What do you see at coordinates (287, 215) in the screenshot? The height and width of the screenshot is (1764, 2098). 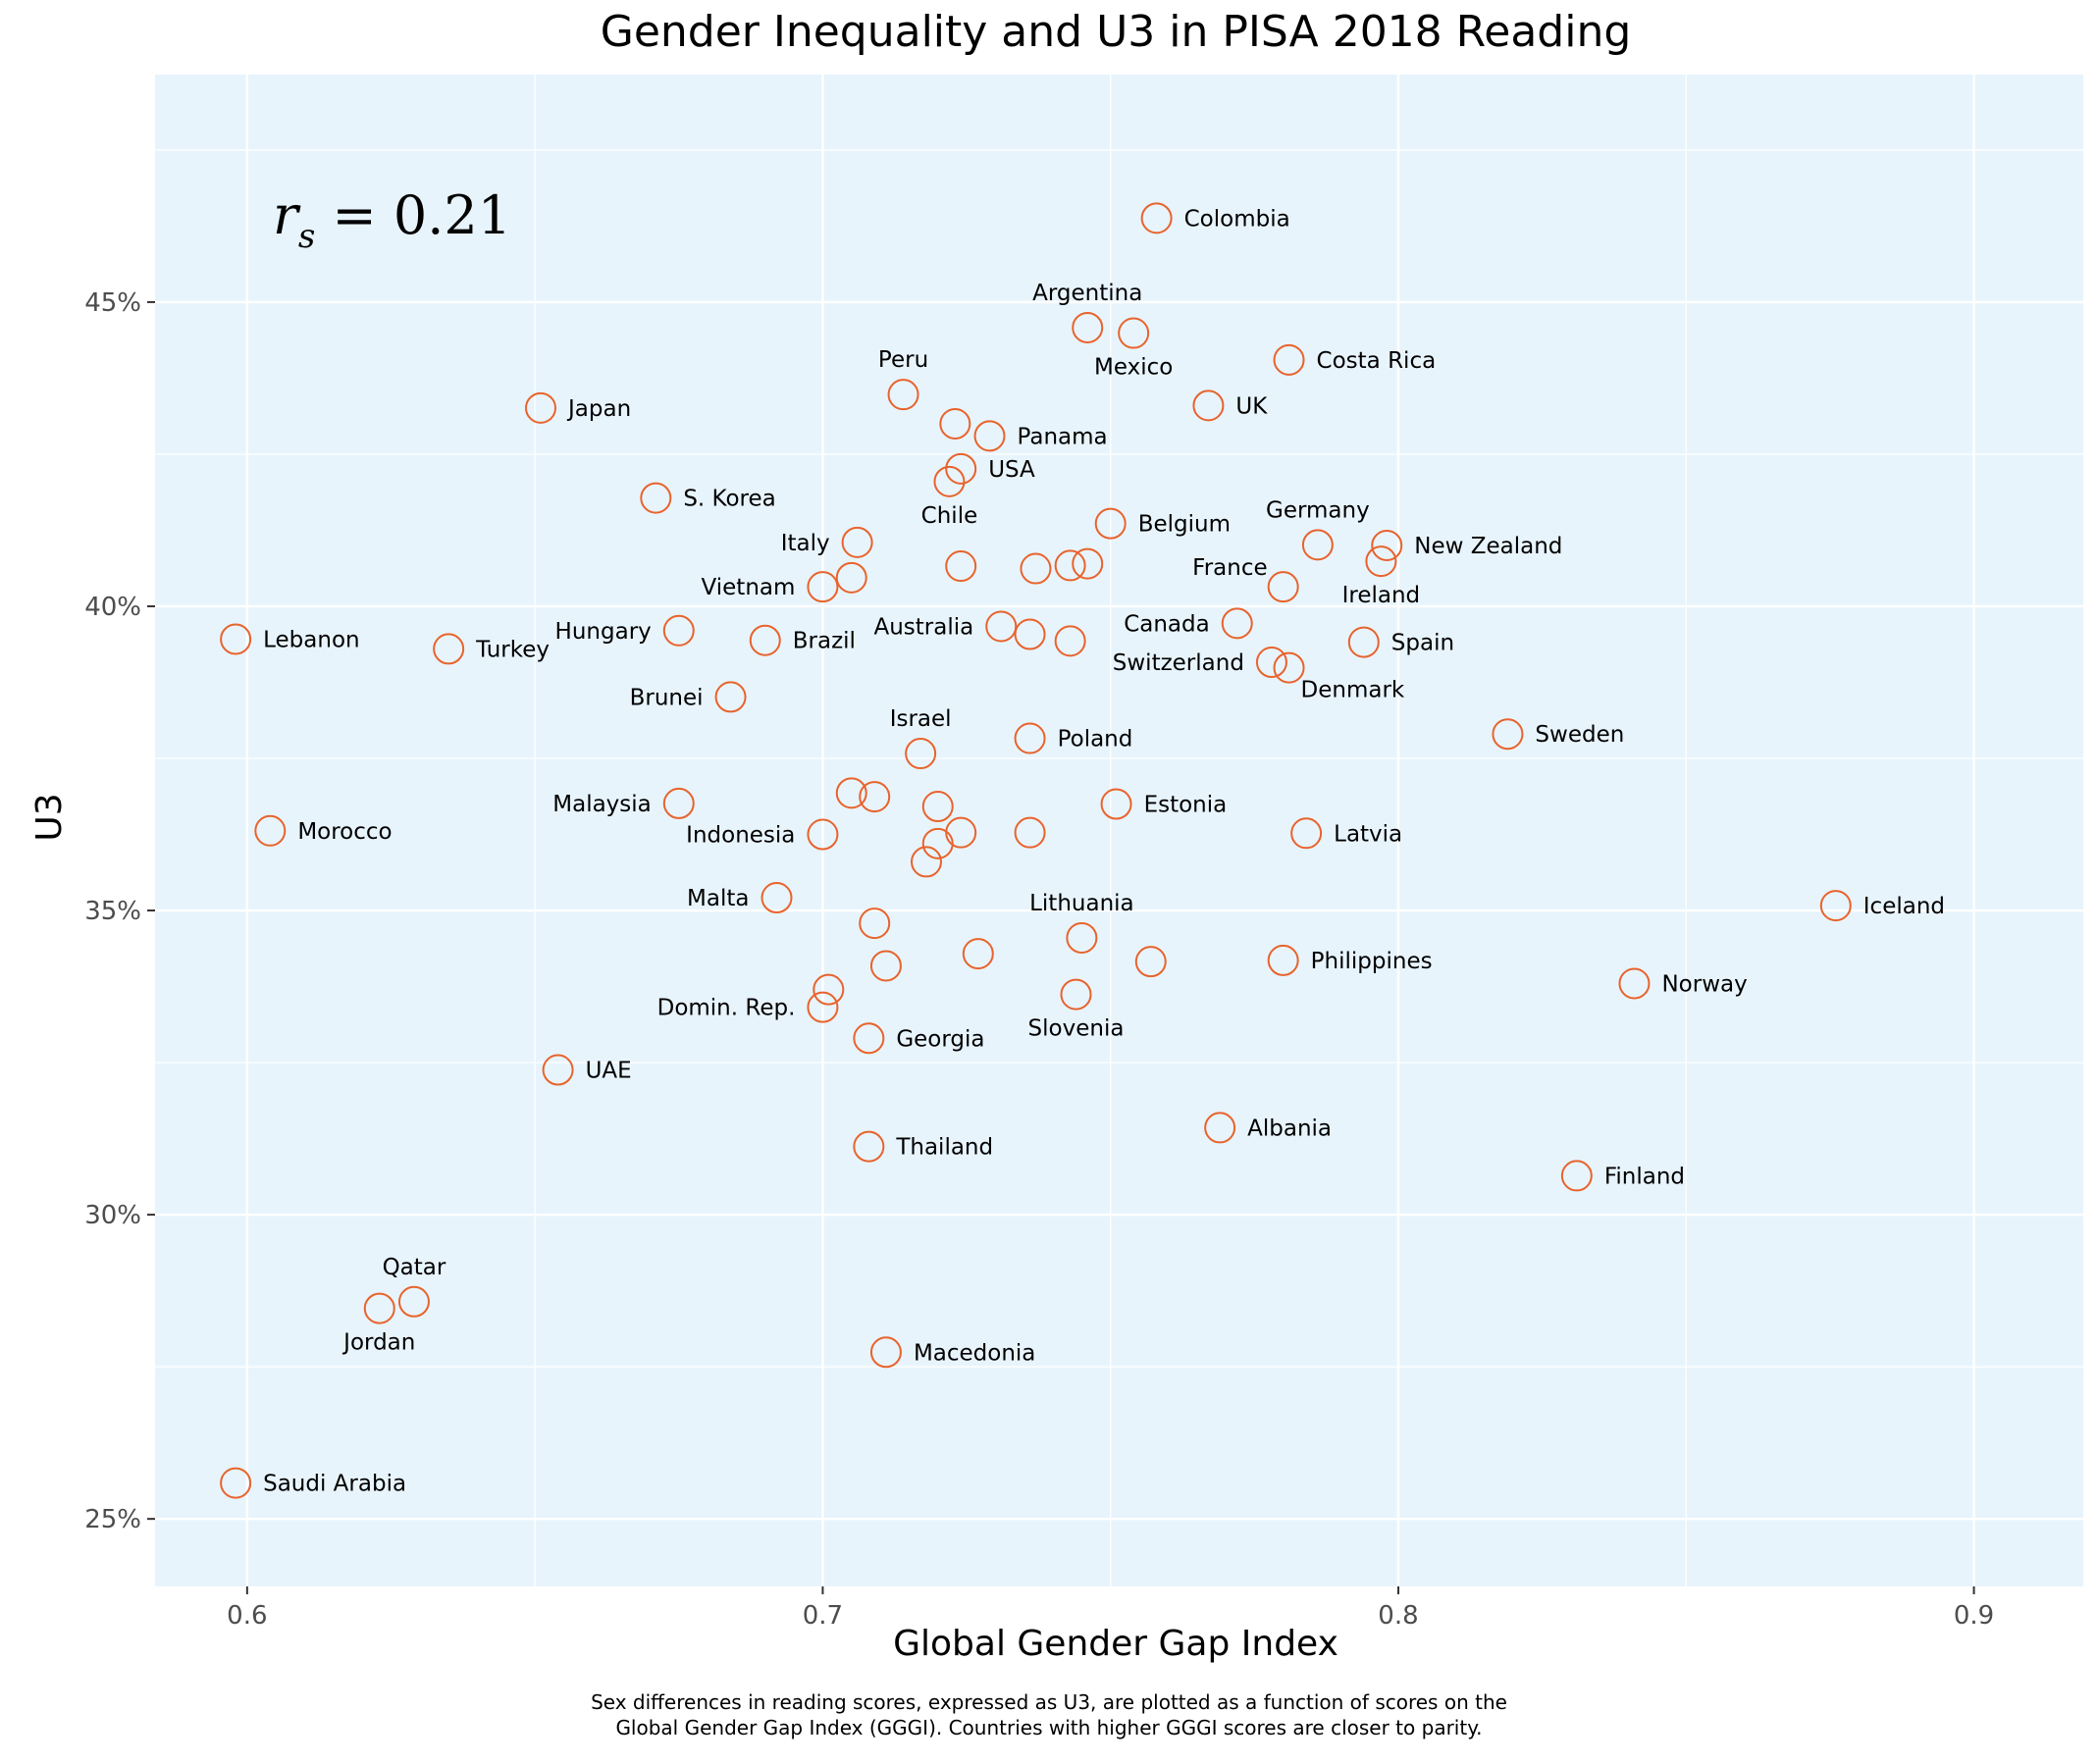 I see `annotation-r: r` at bounding box center [287, 215].